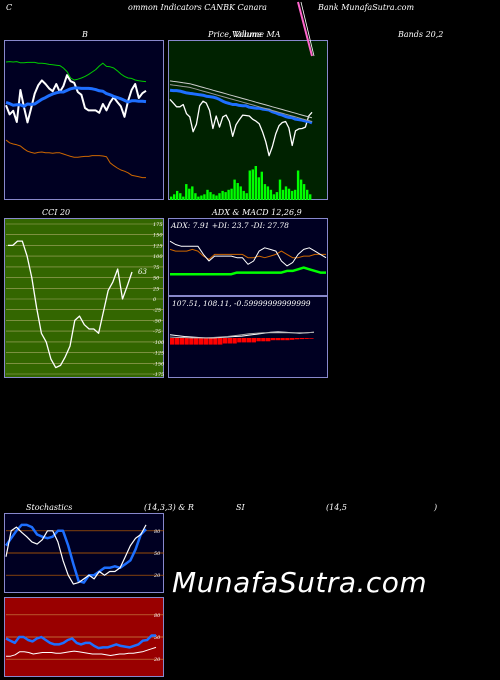 Image resolution: width=500 pixels, height=680 pixels. Describe the element at coordinates (159, 343) in the screenshot. I see `cci-tick-label: -100` at that location.